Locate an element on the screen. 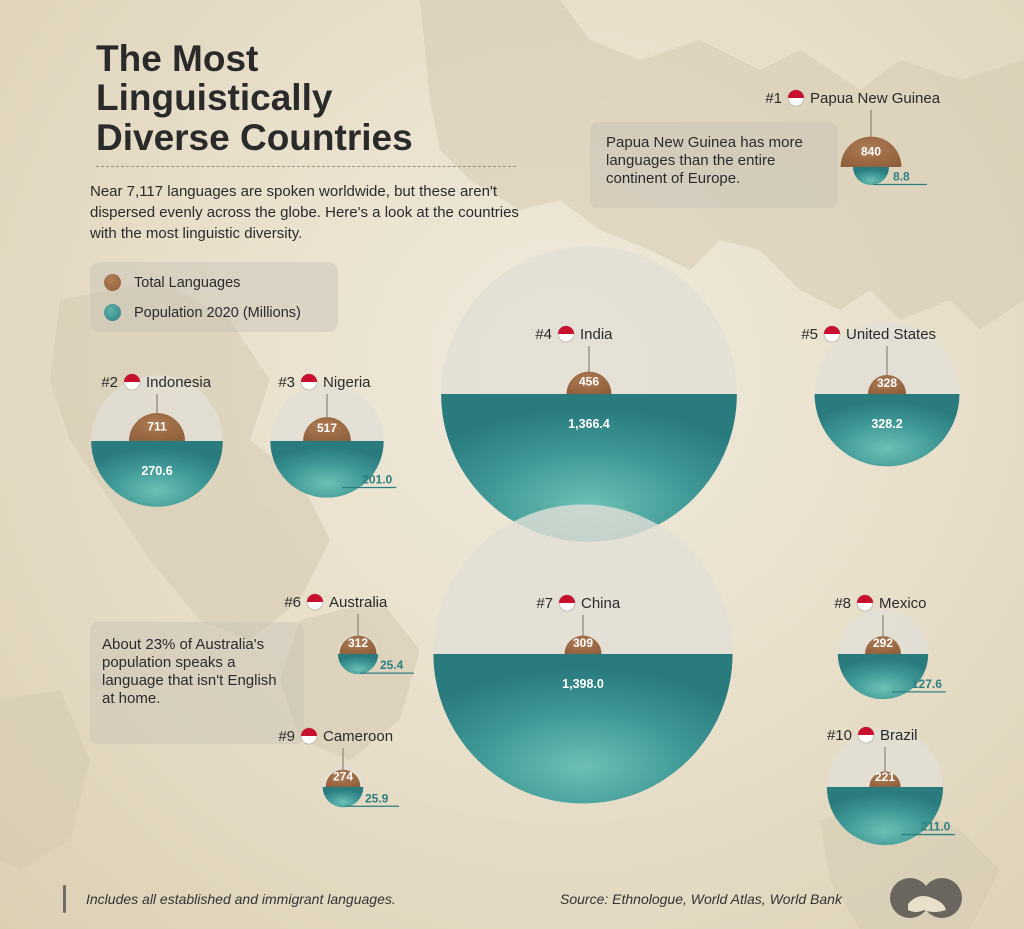 The image size is (1024, 929). population-semicircle-indonesia is located at coordinates (157, 474).